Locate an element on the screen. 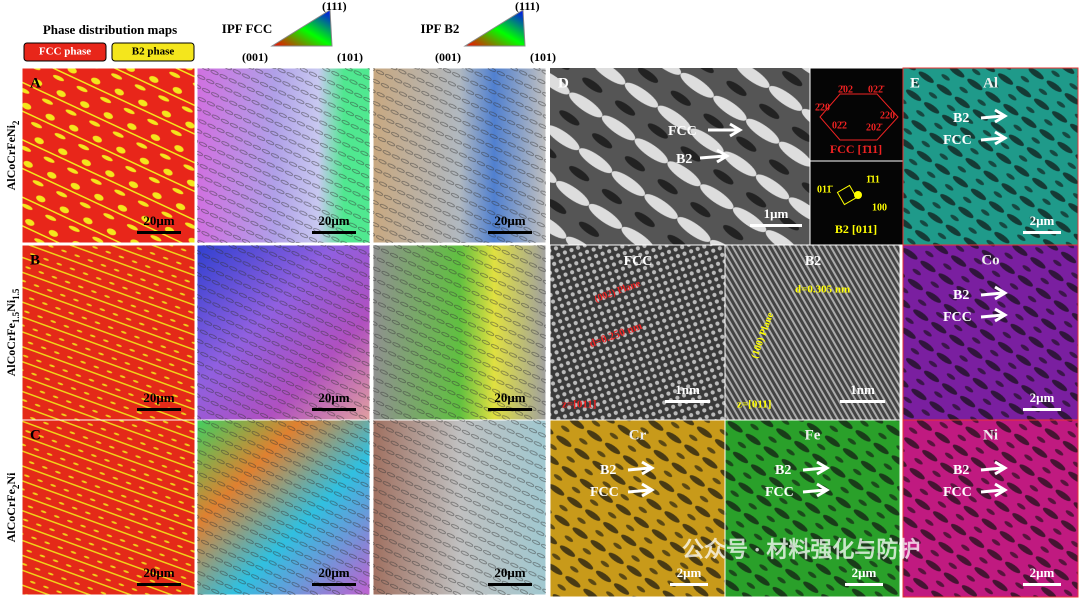  tem-b2-label: B2 is located at coordinates (684, 159).